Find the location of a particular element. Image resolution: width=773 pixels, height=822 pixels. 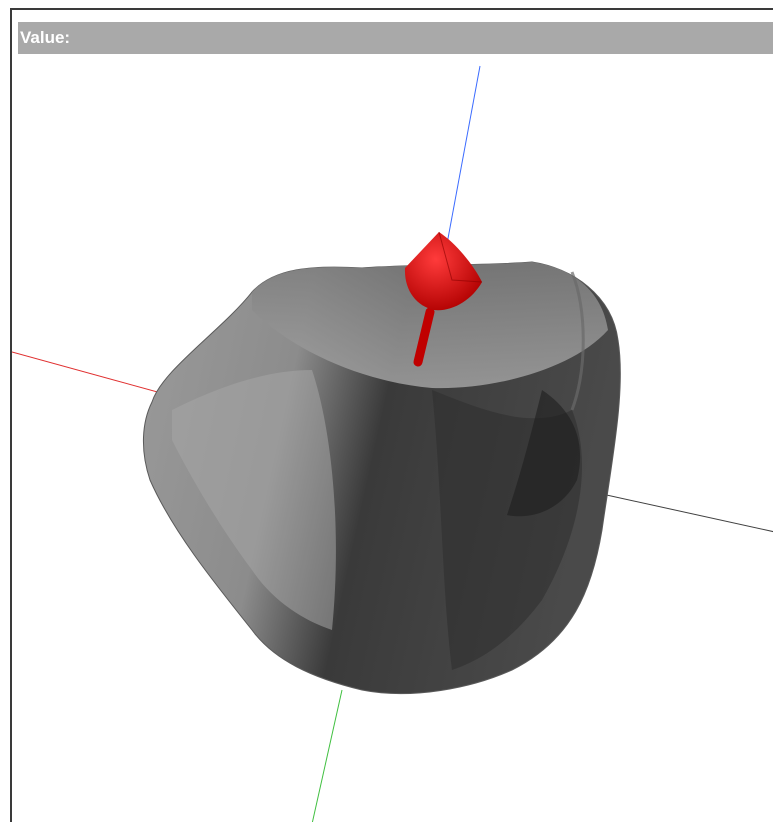

value-title-bar: Value: is located at coordinates (395, 38).